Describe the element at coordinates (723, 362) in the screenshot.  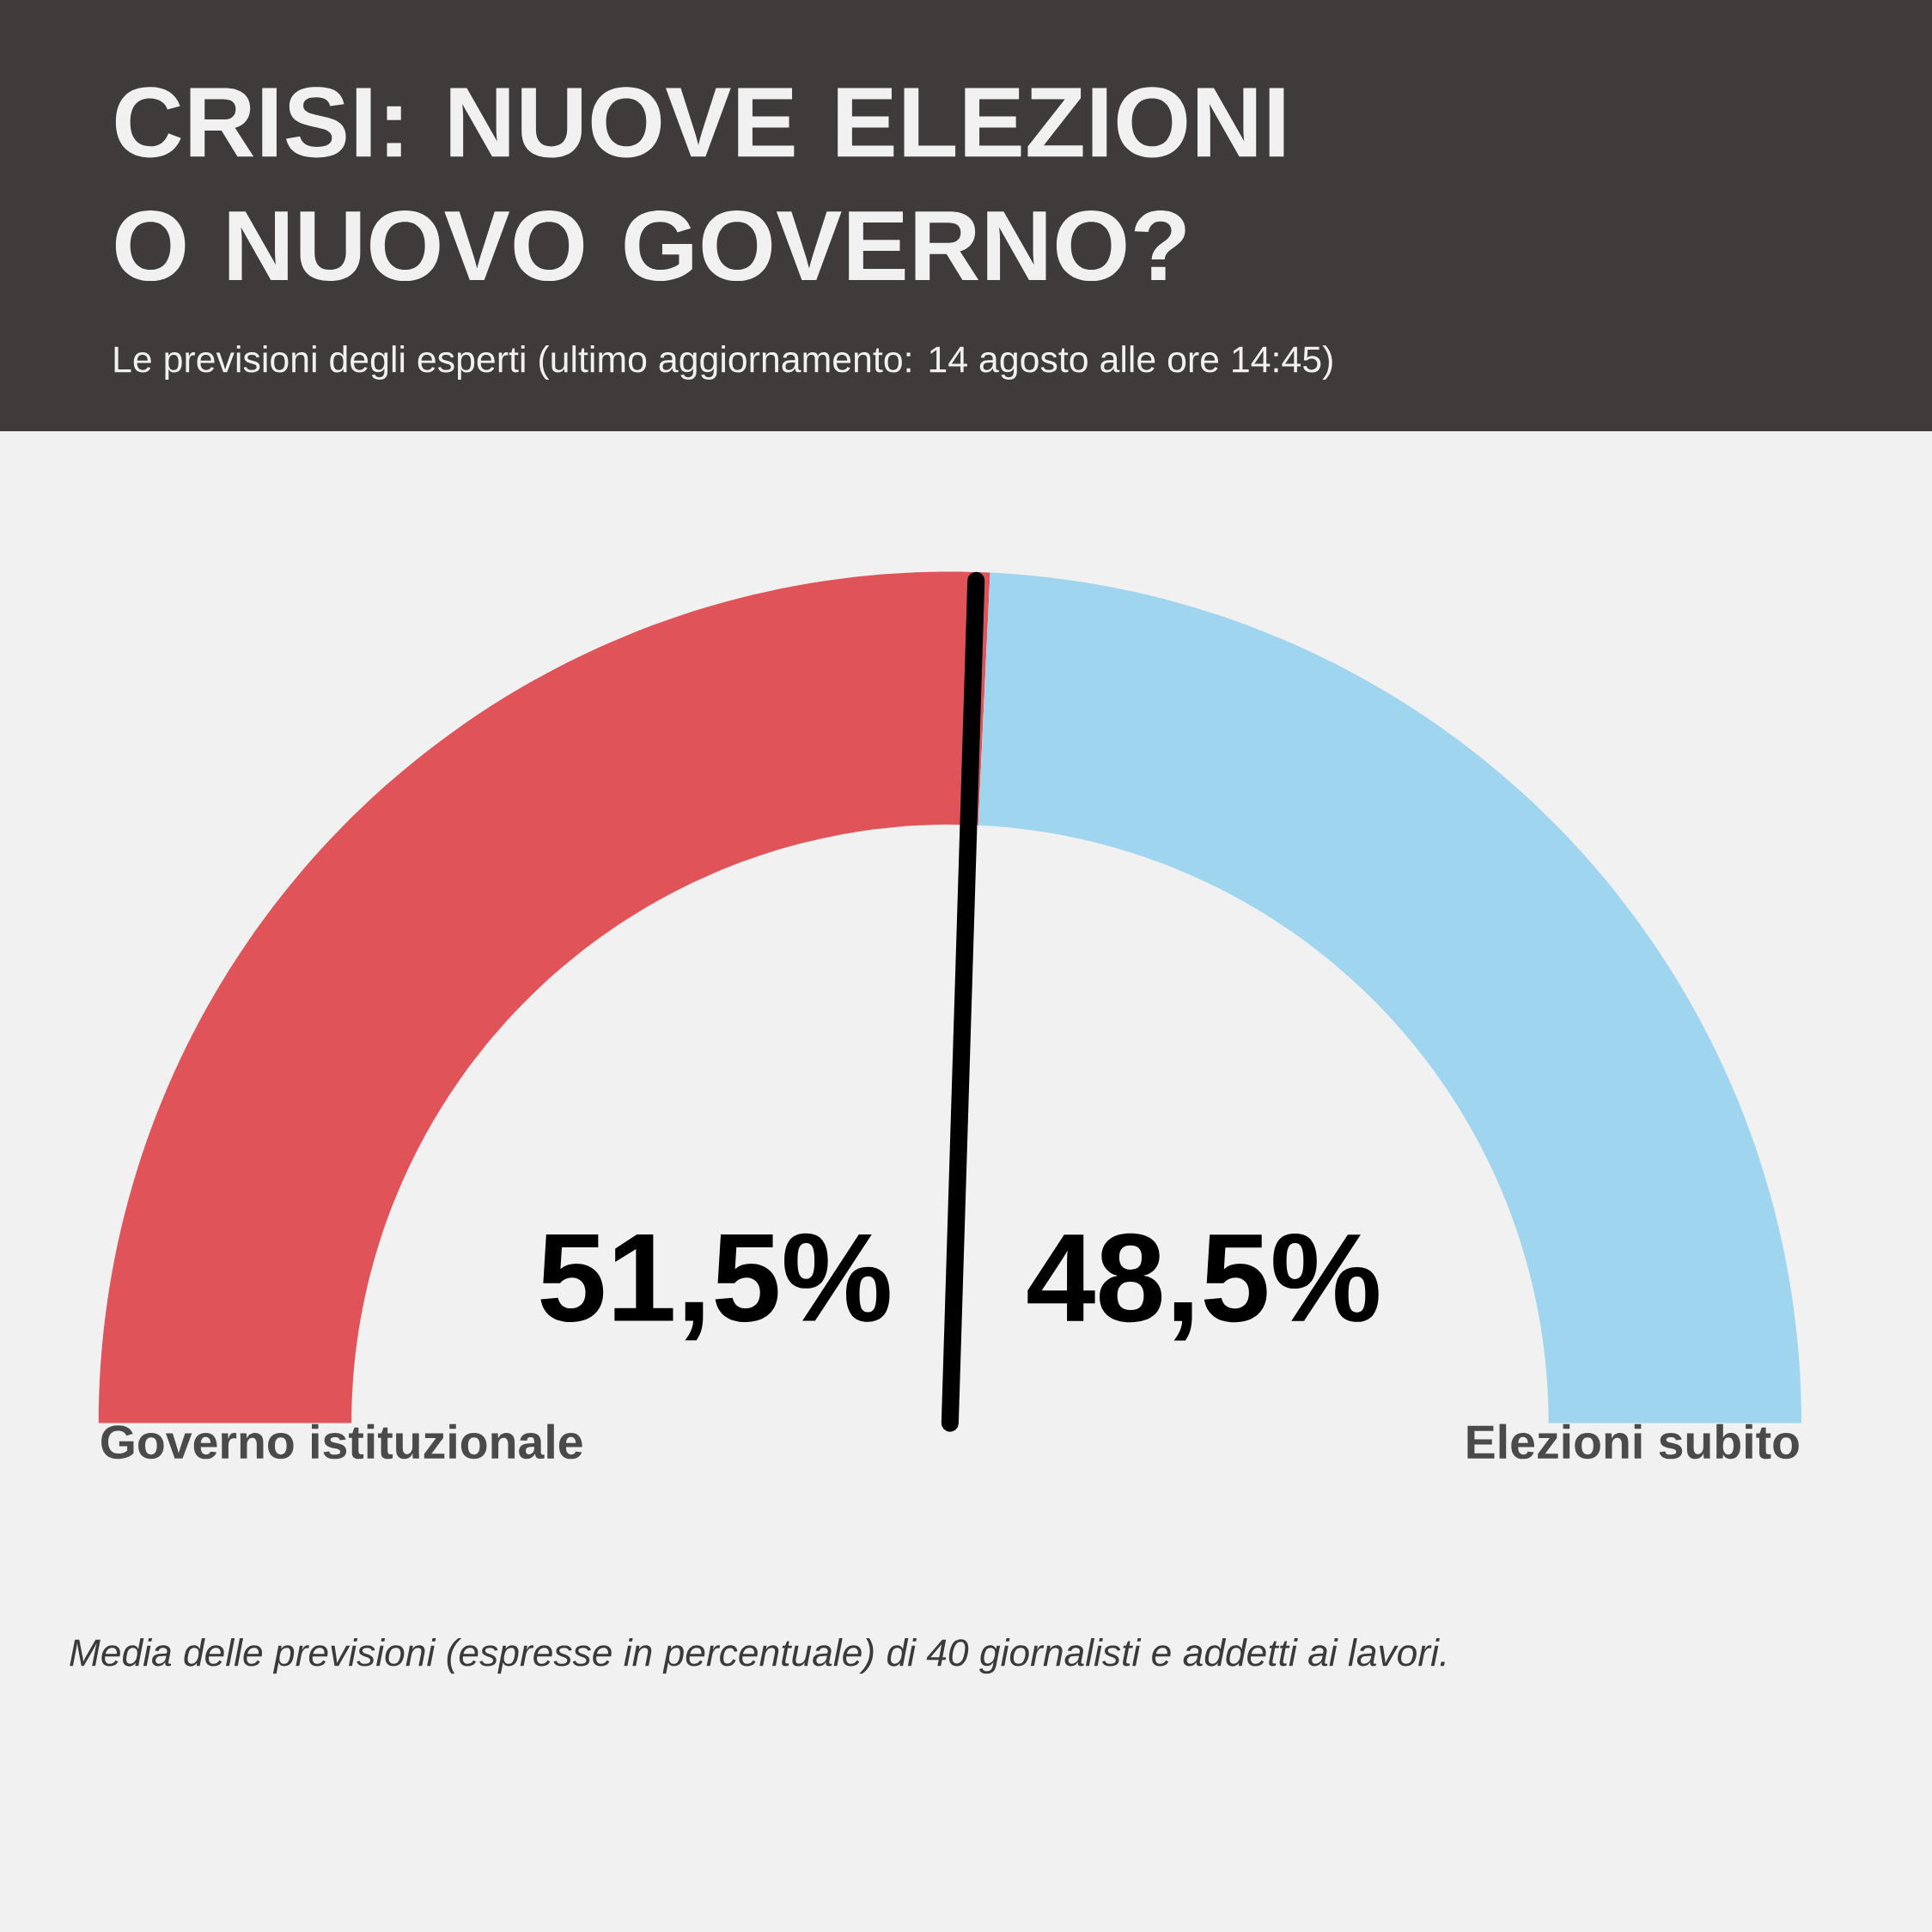
I see `chart-subtitle: Le previsioni degli esperti (ultimo aggiornamento: 14 agosto alle ore 14:45)` at that location.